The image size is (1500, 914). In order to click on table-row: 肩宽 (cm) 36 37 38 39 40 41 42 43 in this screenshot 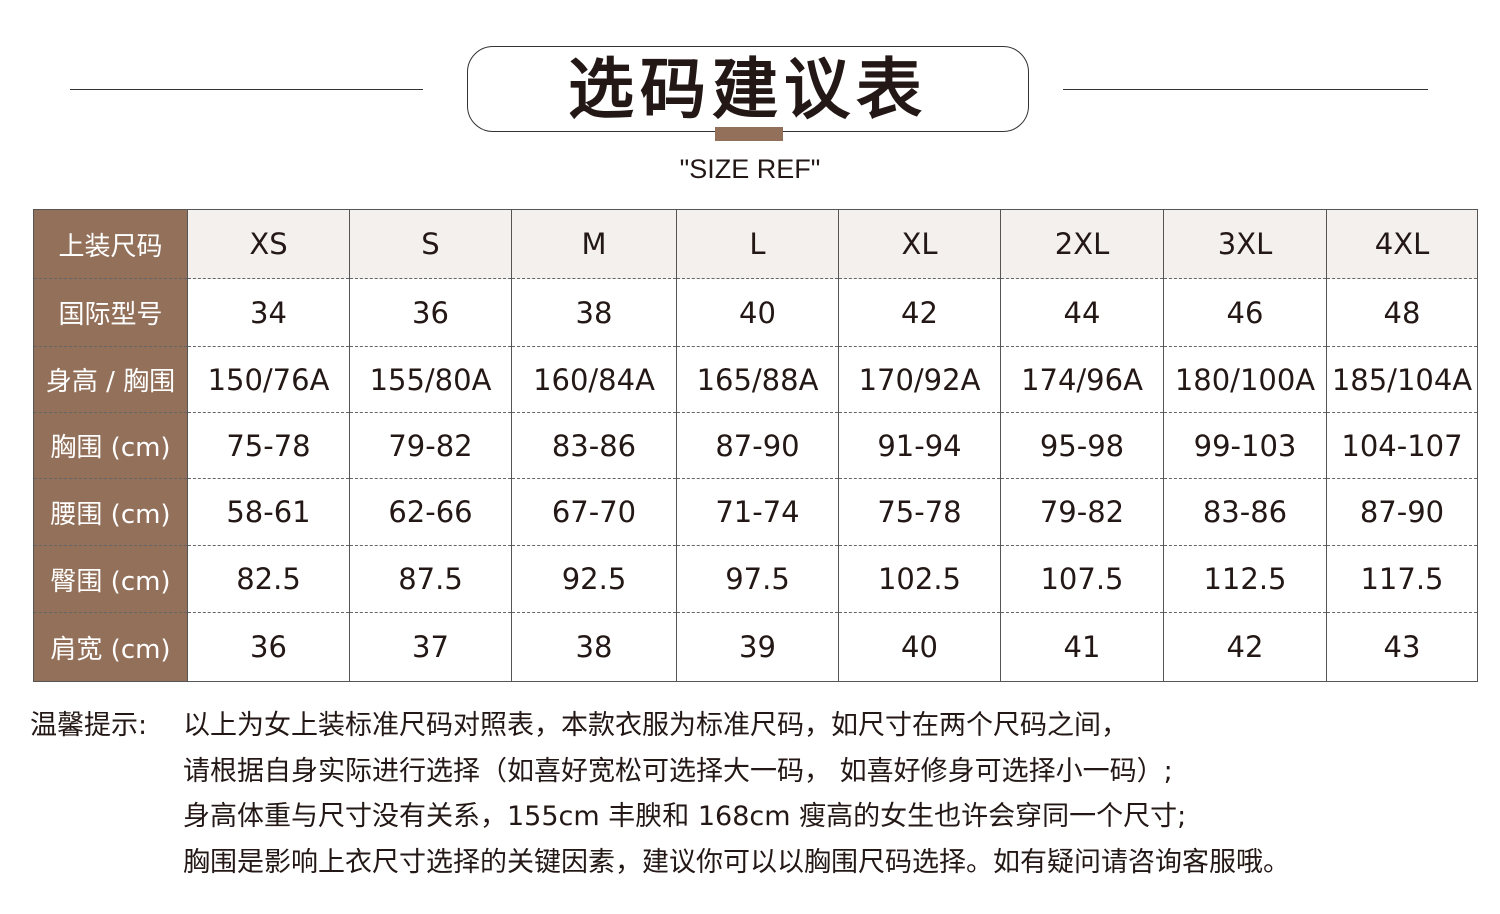, I will do `click(755, 647)`.